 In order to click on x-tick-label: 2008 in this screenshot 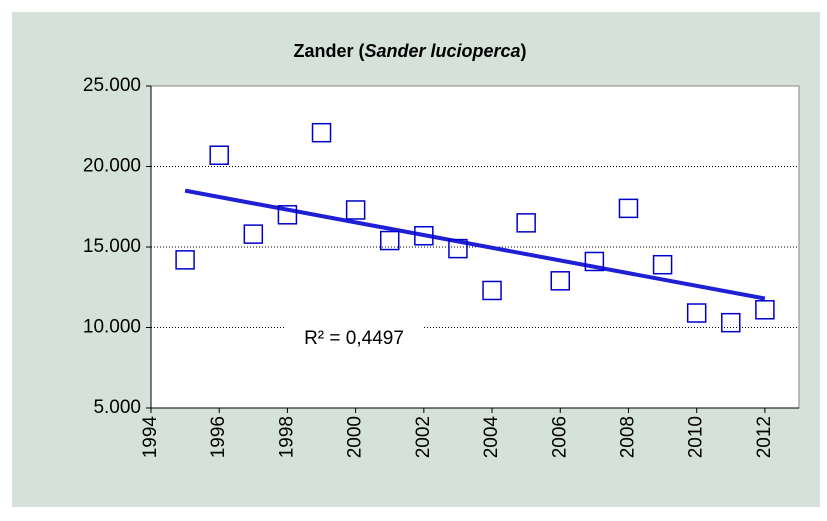, I will do `click(627, 437)`.